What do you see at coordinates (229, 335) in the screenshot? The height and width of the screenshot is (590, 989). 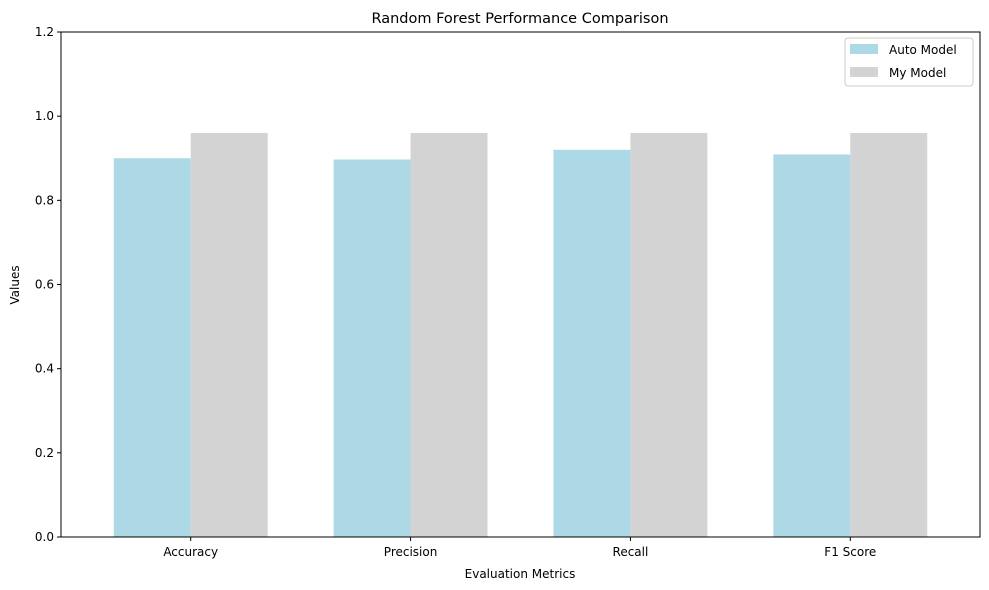 I see `bar-my-model-accuracy` at bounding box center [229, 335].